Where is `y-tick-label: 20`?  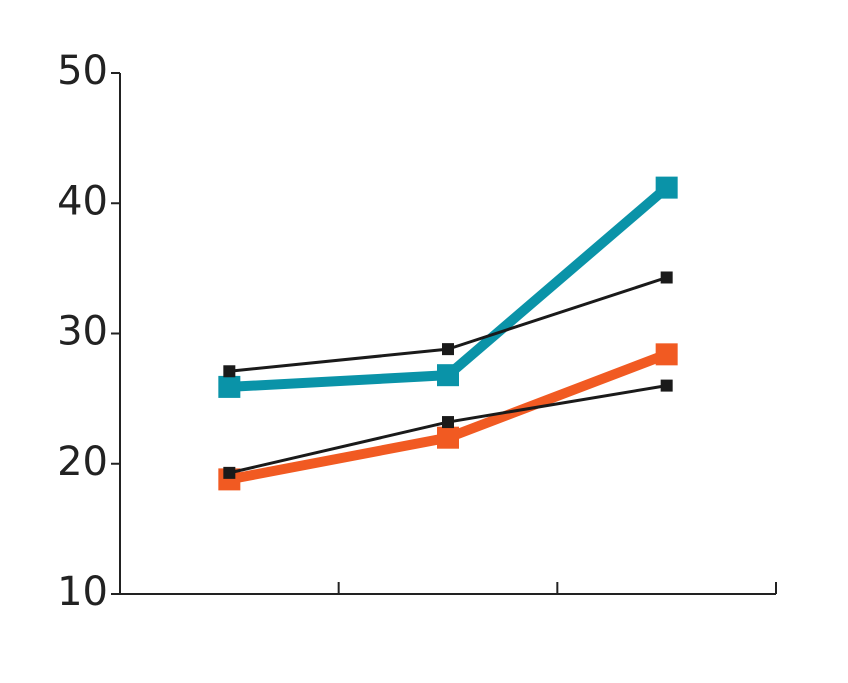
y-tick-label: 20 is located at coordinates (82, 462).